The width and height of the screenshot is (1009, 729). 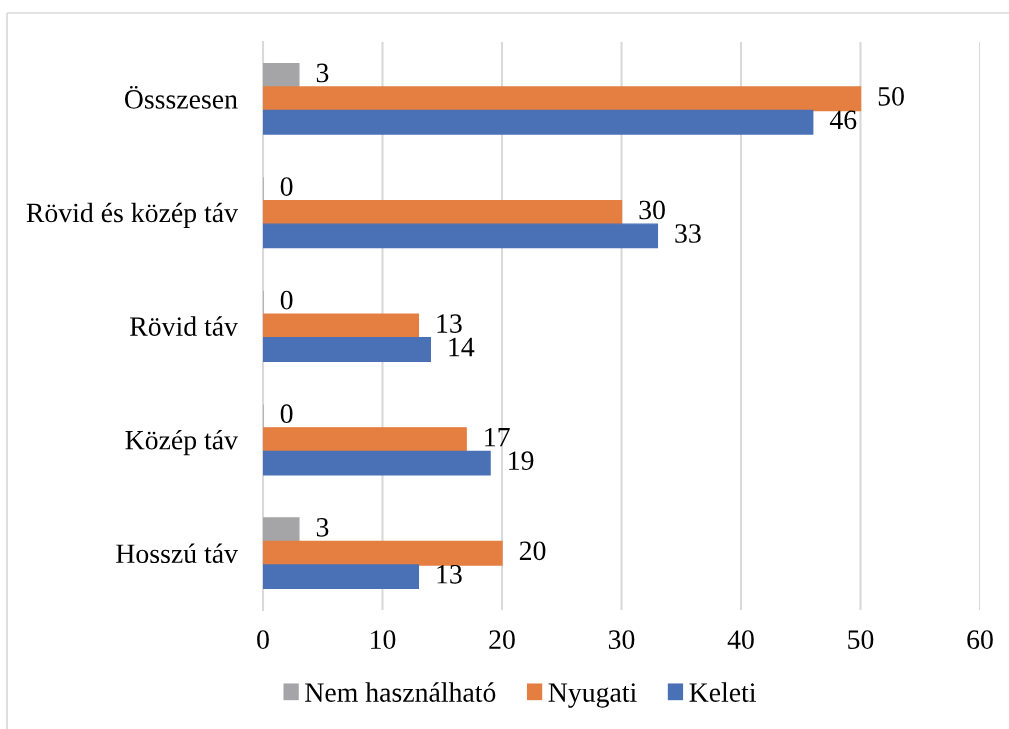 What do you see at coordinates (184, 326) in the screenshot?
I see `y-tick-label: Rövid táv` at bounding box center [184, 326].